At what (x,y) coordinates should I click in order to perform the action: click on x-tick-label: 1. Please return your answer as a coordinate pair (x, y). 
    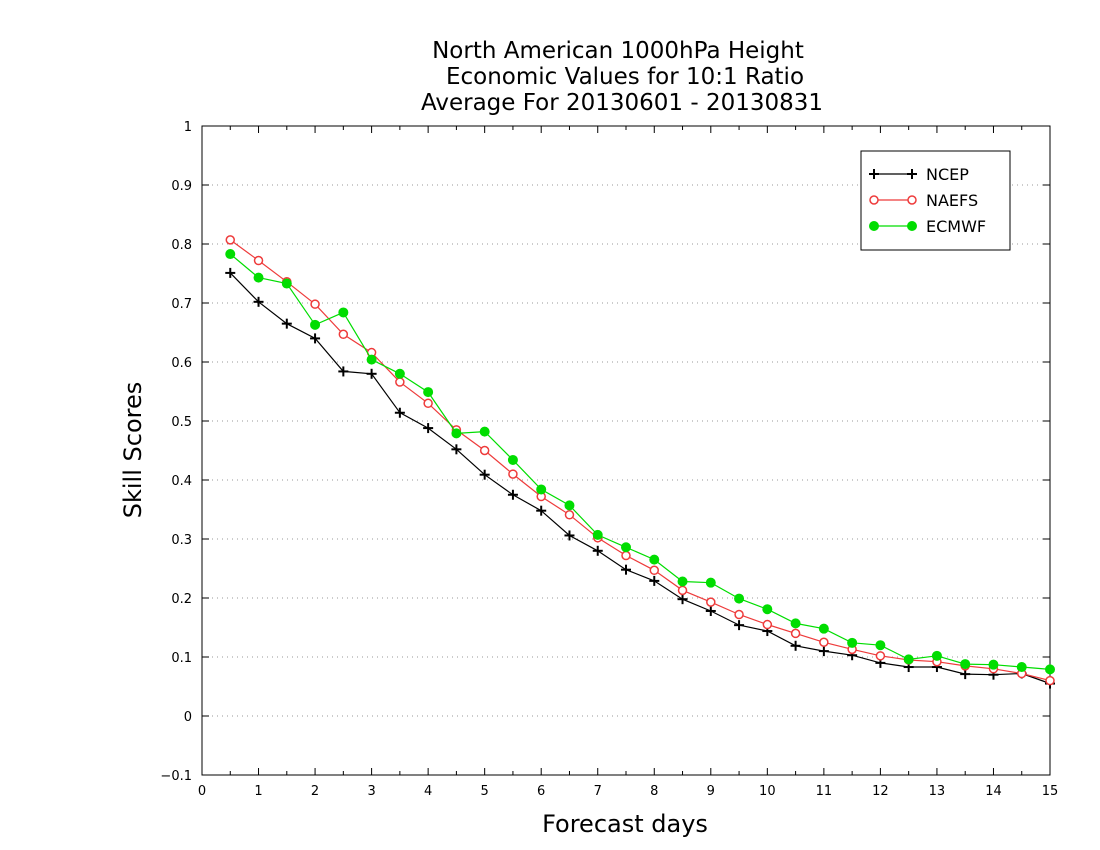
    Looking at the image, I should click on (258, 791).